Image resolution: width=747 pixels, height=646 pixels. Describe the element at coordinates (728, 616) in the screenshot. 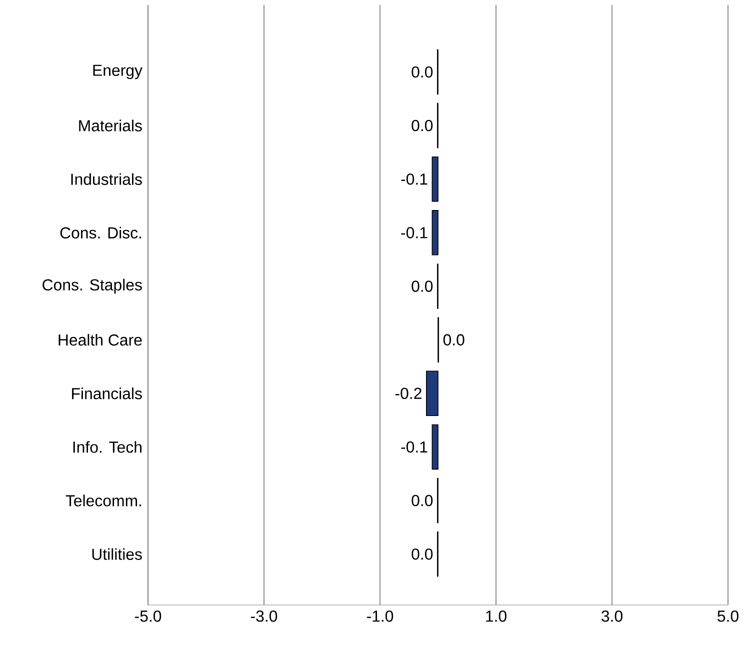

I see `x-tick-label: 5.0` at that location.